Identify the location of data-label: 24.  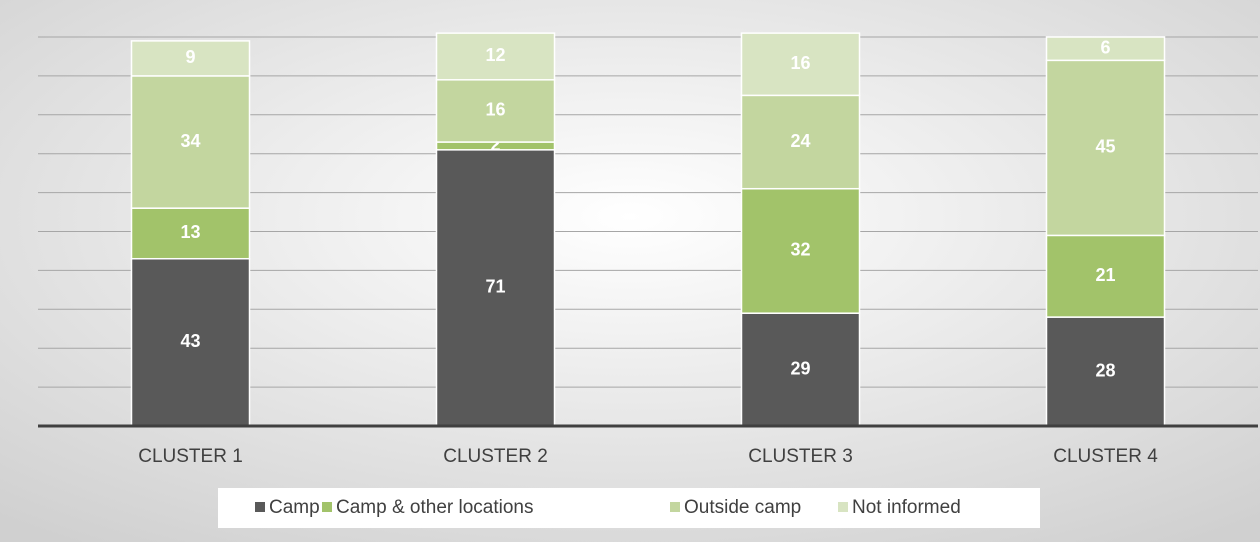
(800, 141).